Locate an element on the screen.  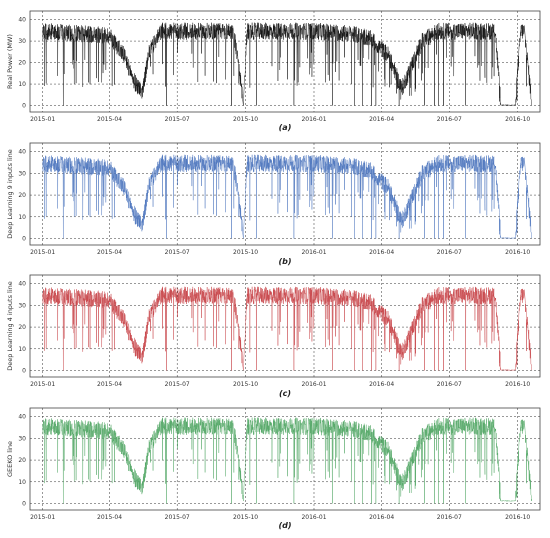
y-axis-label: GEEKO line is located at coordinates (10, 459).